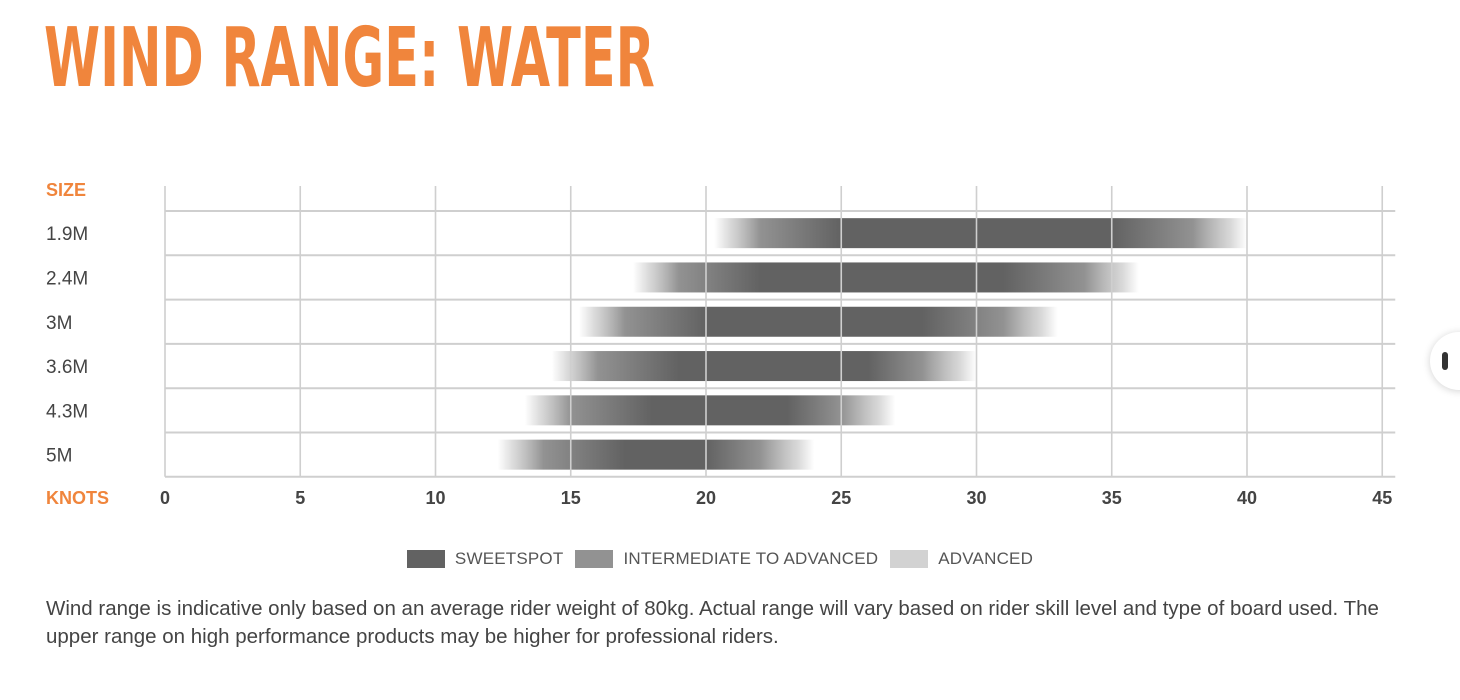  What do you see at coordinates (986, 558) in the screenshot?
I see `legend-label-advanced: ADVANCED` at bounding box center [986, 558].